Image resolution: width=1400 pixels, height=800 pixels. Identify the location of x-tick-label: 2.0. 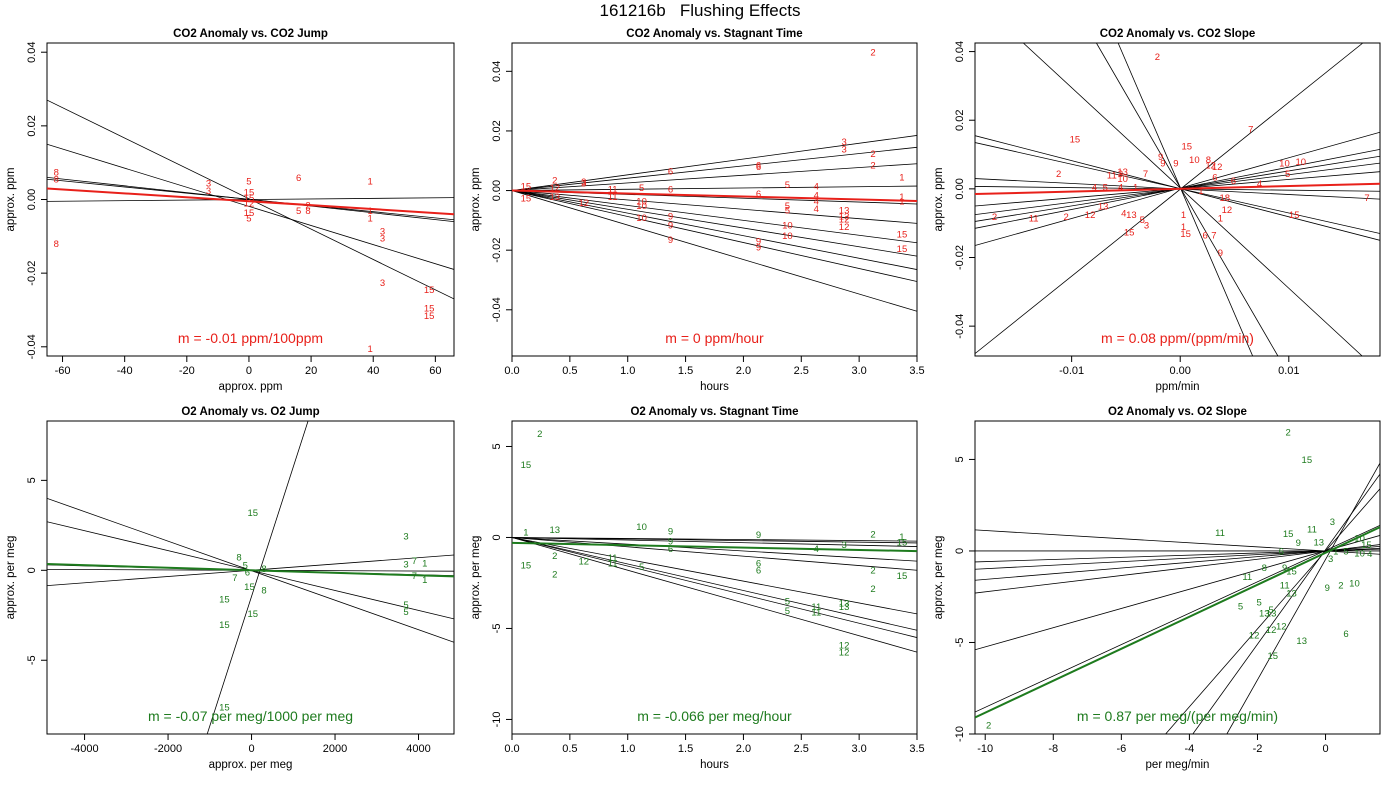
(743, 749).